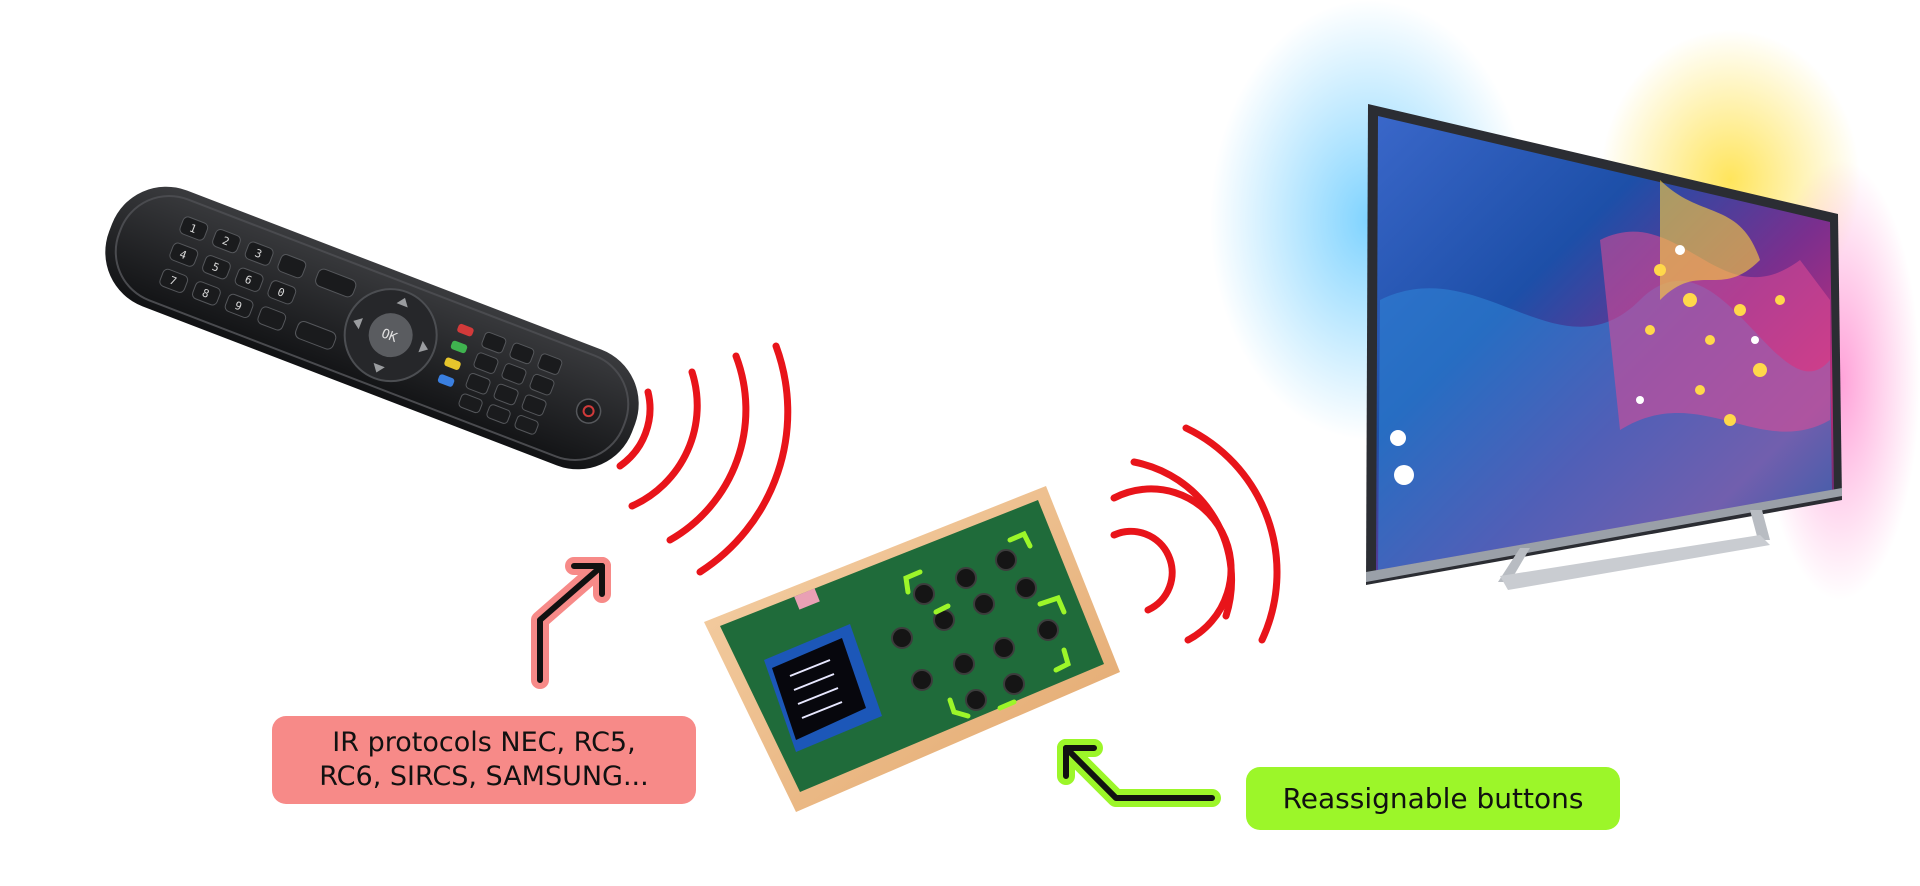 This screenshot has height=886, width=1920. I want to click on remote-key-4: 4, so click(183, 255).